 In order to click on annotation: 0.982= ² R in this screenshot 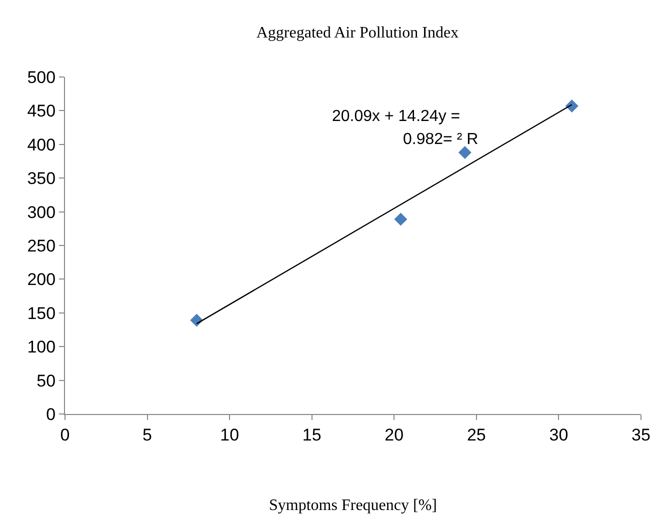, I will do `click(440, 139)`.